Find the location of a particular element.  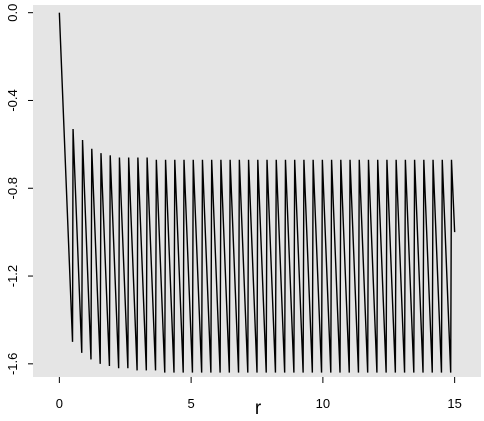

x-tick-label: 10 is located at coordinates (323, 403).